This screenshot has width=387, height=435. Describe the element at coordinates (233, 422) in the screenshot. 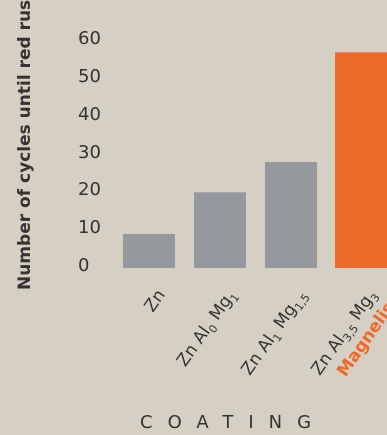

I see `x-axis-title: COATING` at that location.